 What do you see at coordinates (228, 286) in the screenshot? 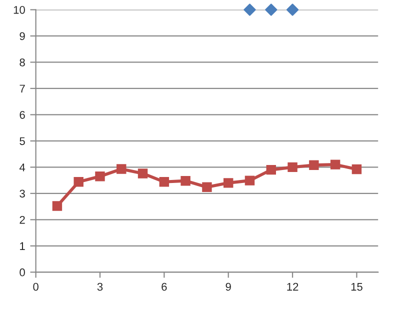
I see `x-tick-label: 9` at bounding box center [228, 286].